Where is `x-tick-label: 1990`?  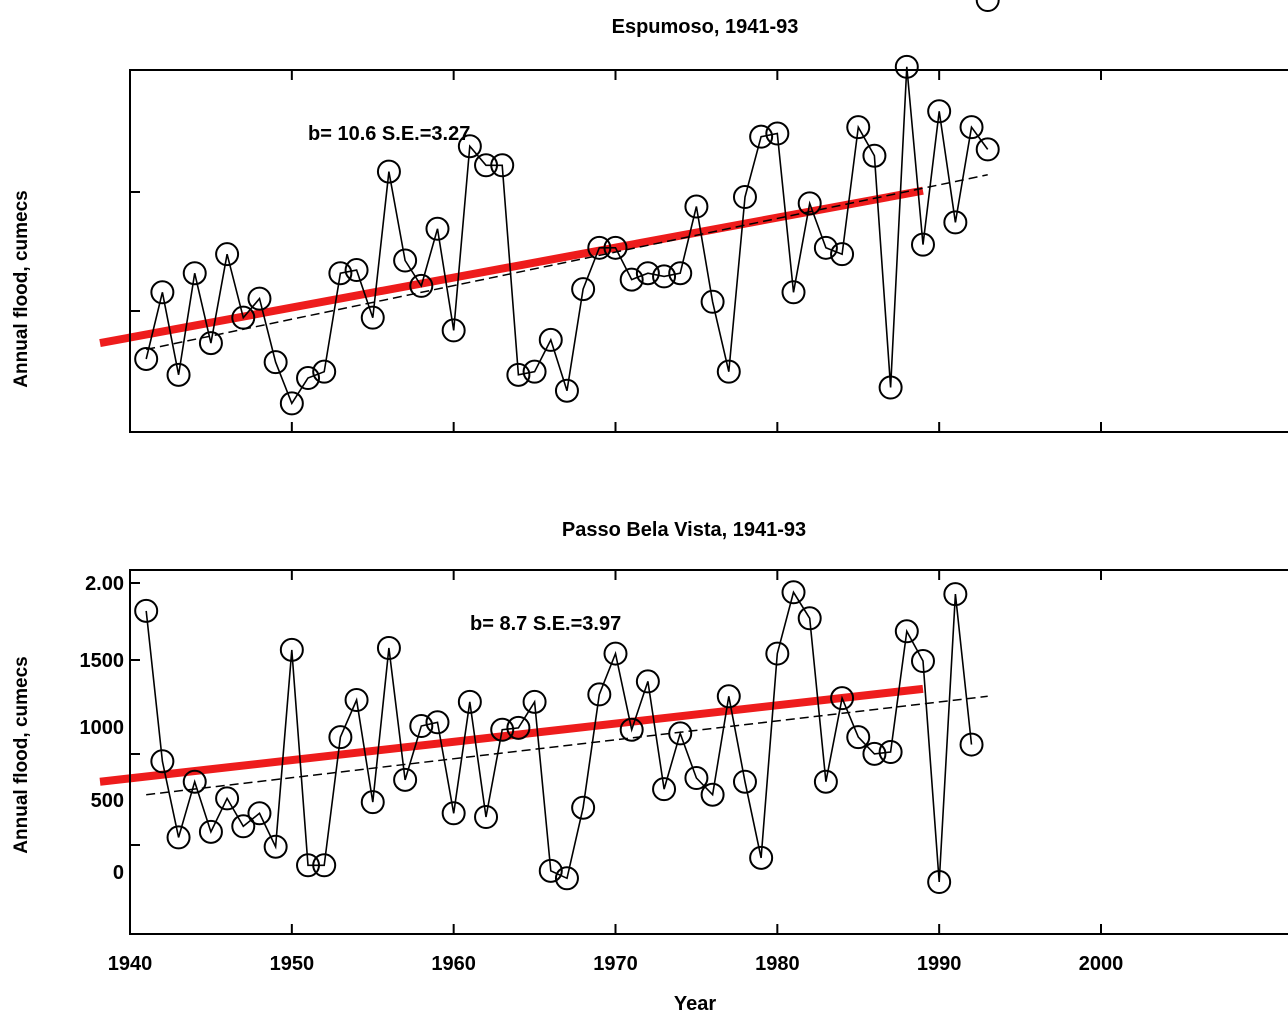
x-tick-label: 1990 is located at coordinates (939, 964).